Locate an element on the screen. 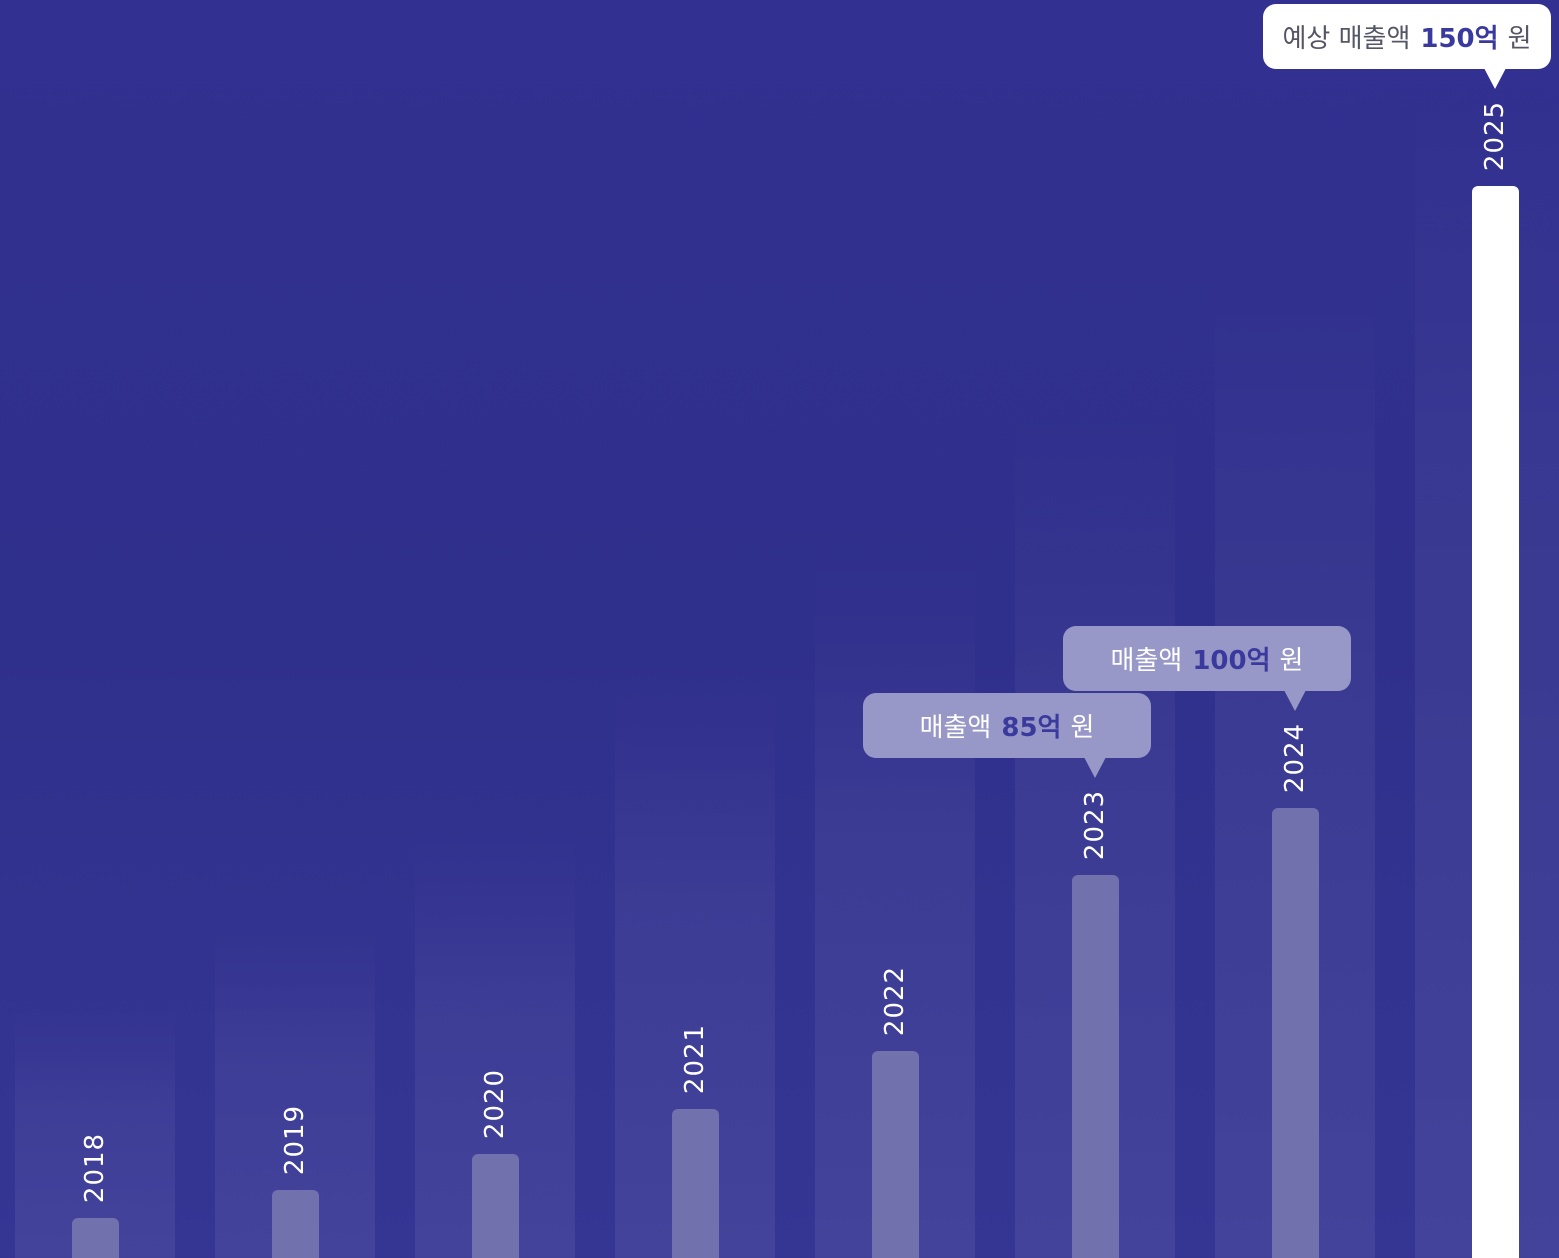  callout-prefix: 예상 매출액 is located at coordinates (1346, 39).